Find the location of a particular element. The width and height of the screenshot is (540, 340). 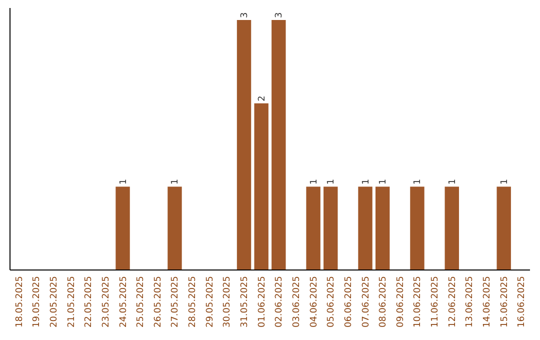

x-tick-label: 26.05.2025 is located at coordinates (158, 302).